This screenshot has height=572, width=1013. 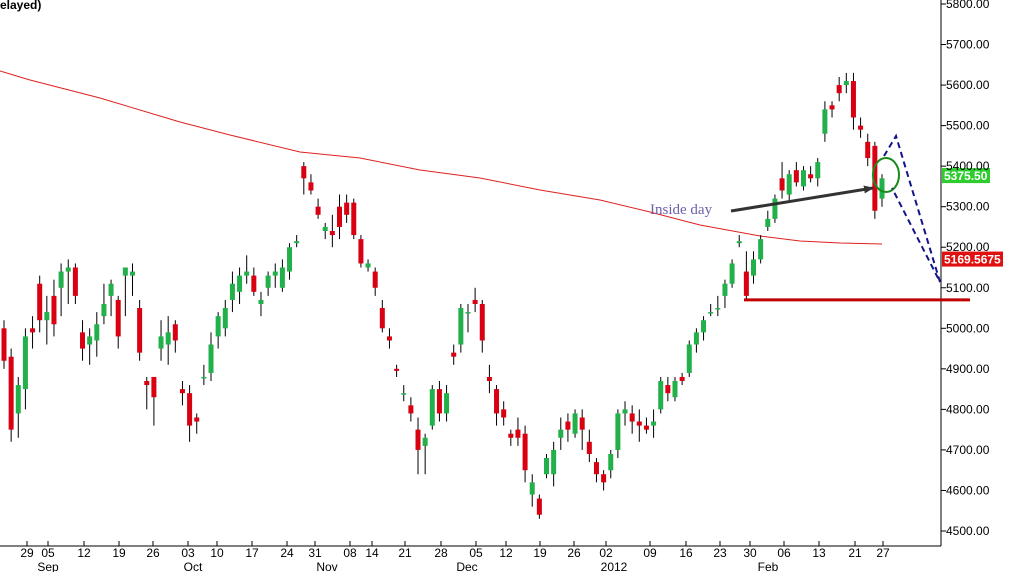 What do you see at coordinates (476, 553) in the screenshot?
I see `x-day-label: 05` at bounding box center [476, 553].